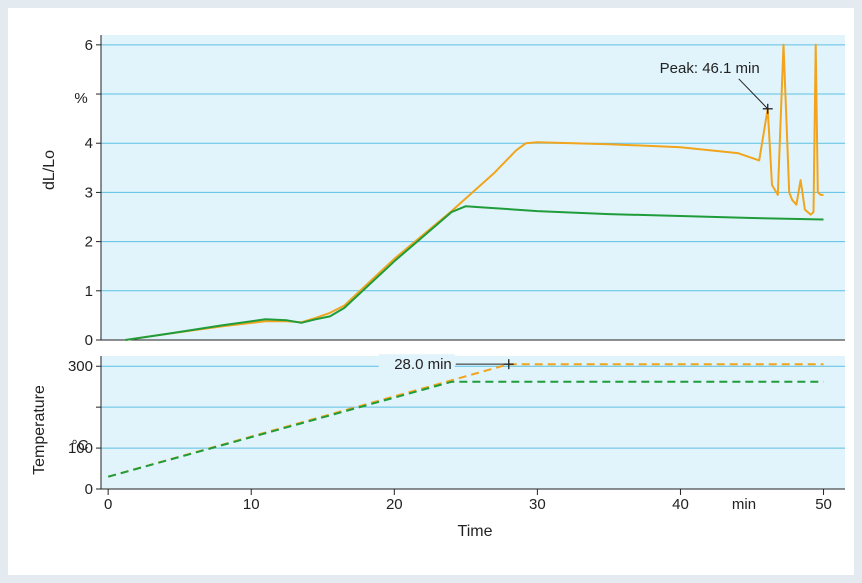  Describe the element at coordinates (475, 531) in the screenshot. I see `x-axis-label: Time` at that location.